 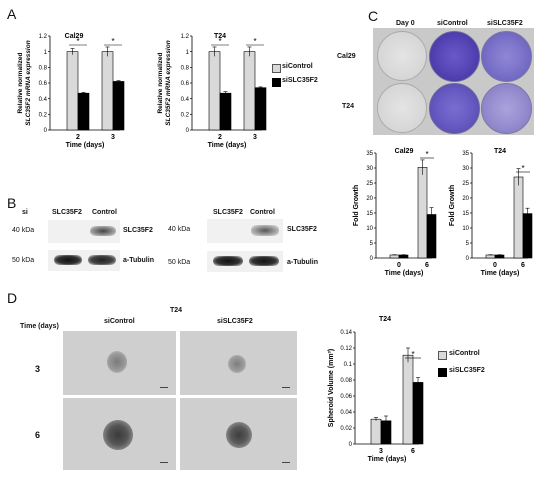 What do you see at coordinates (12, 14) in the screenshot?
I see `panel-letter-a: A` at bounding box center [12, 14].